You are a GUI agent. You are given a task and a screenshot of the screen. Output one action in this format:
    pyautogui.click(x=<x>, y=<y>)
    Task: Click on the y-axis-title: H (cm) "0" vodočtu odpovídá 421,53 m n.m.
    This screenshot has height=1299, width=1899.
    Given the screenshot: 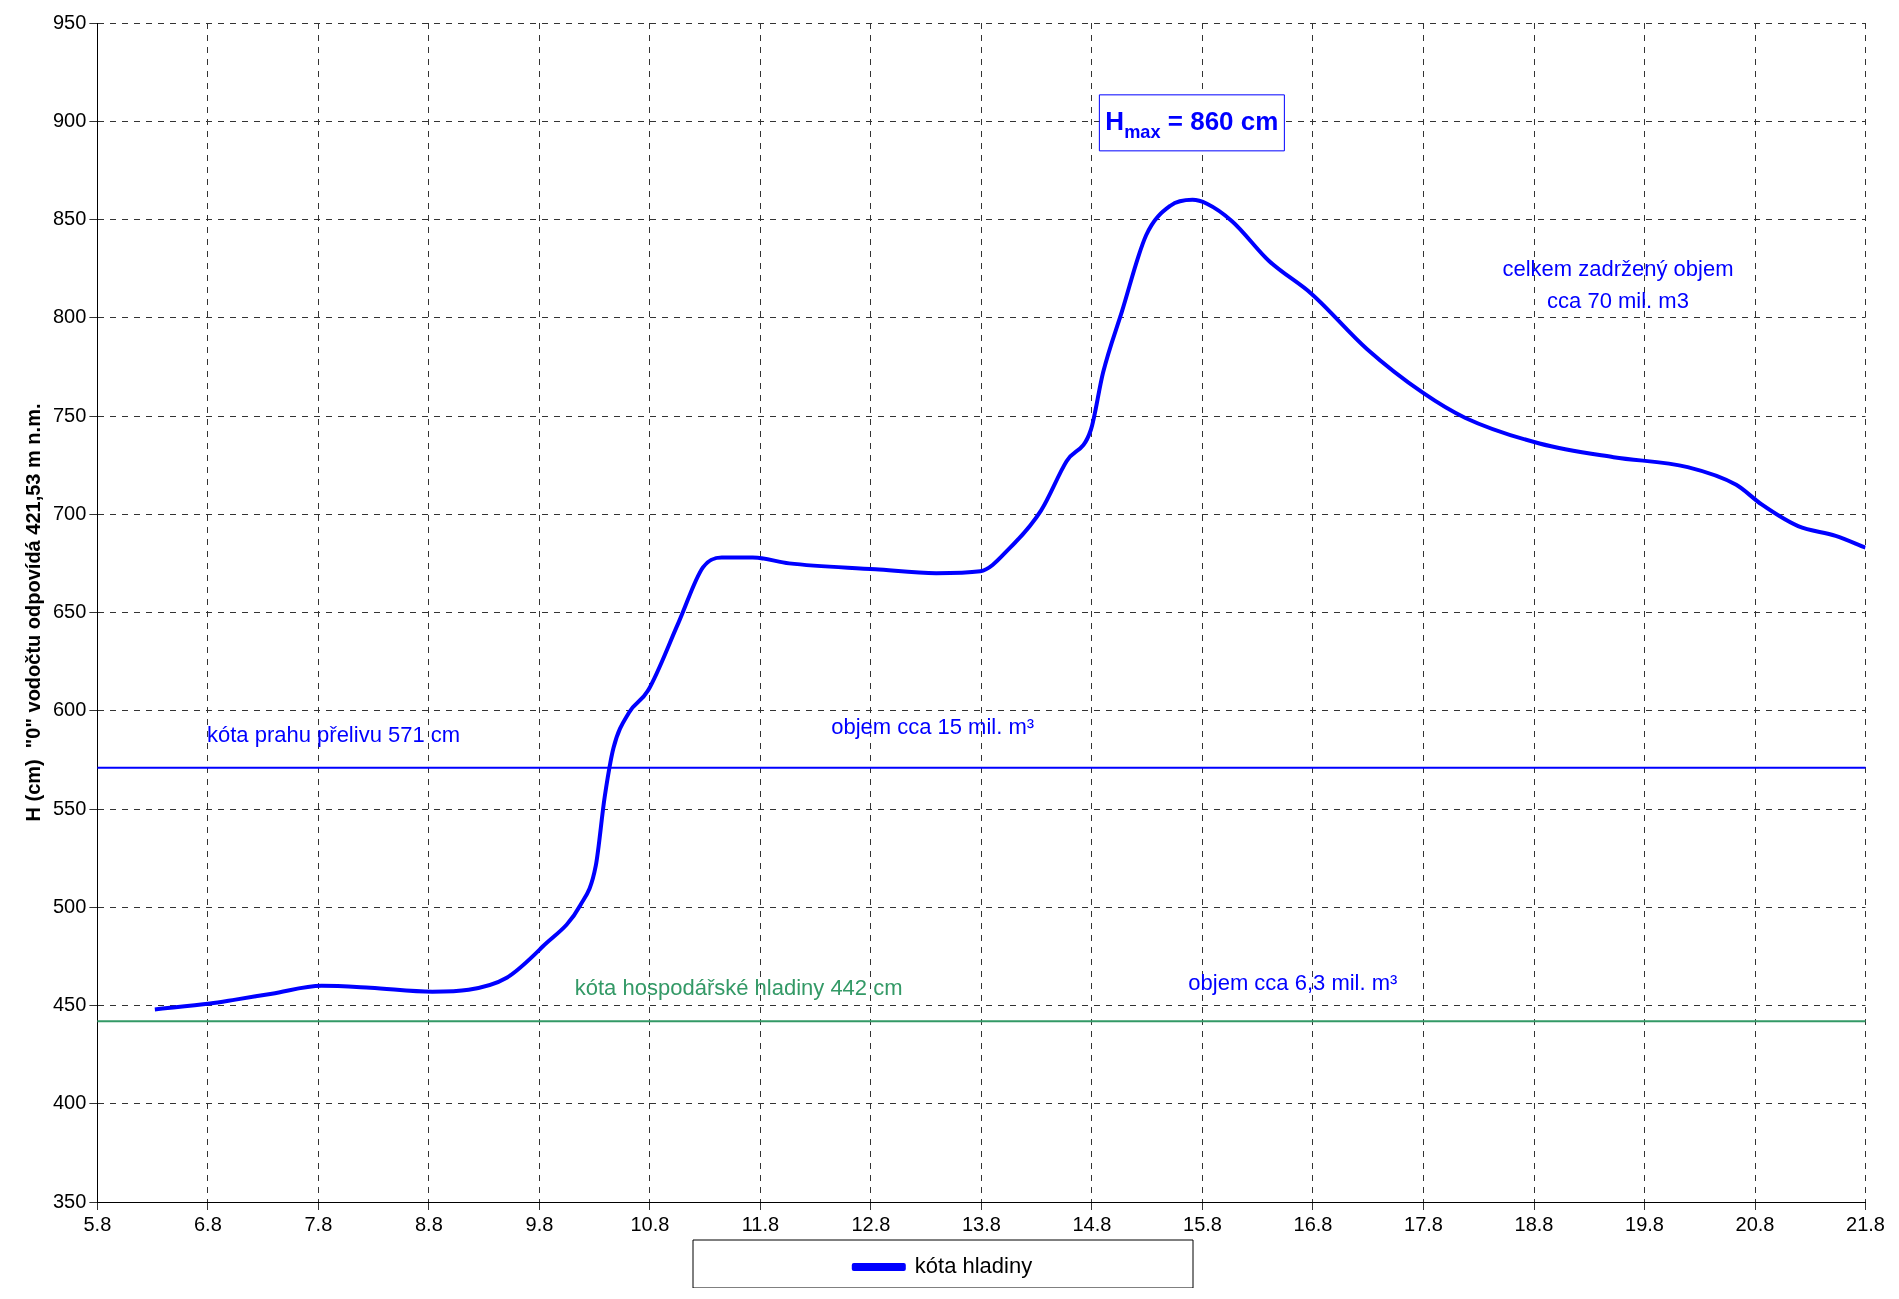 What is the action you would take?
    pyautogui.click(x=32, y=612)
    